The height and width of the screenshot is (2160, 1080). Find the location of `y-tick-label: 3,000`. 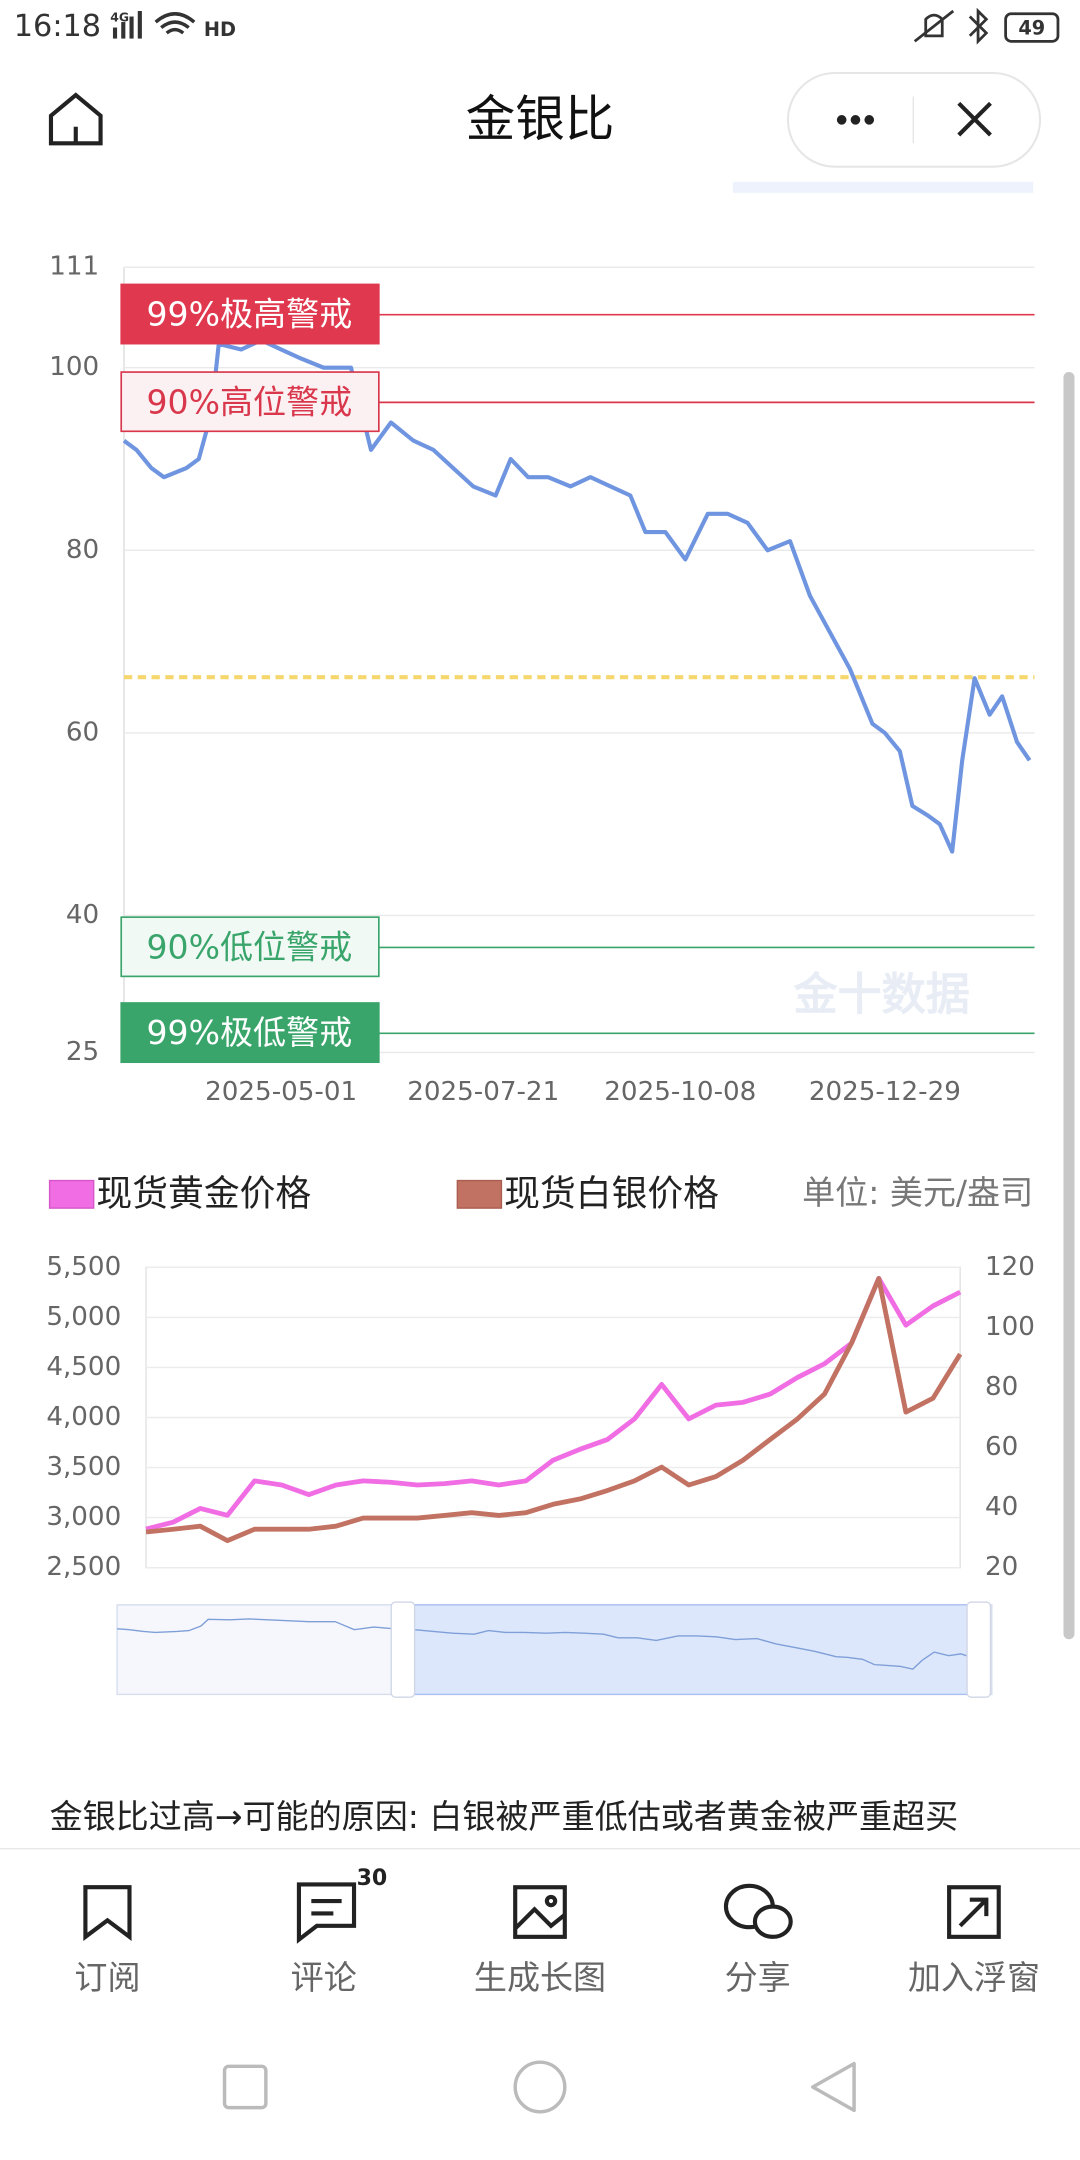

y-tick-label: 3,000 is located at coordinates (83, 1517).